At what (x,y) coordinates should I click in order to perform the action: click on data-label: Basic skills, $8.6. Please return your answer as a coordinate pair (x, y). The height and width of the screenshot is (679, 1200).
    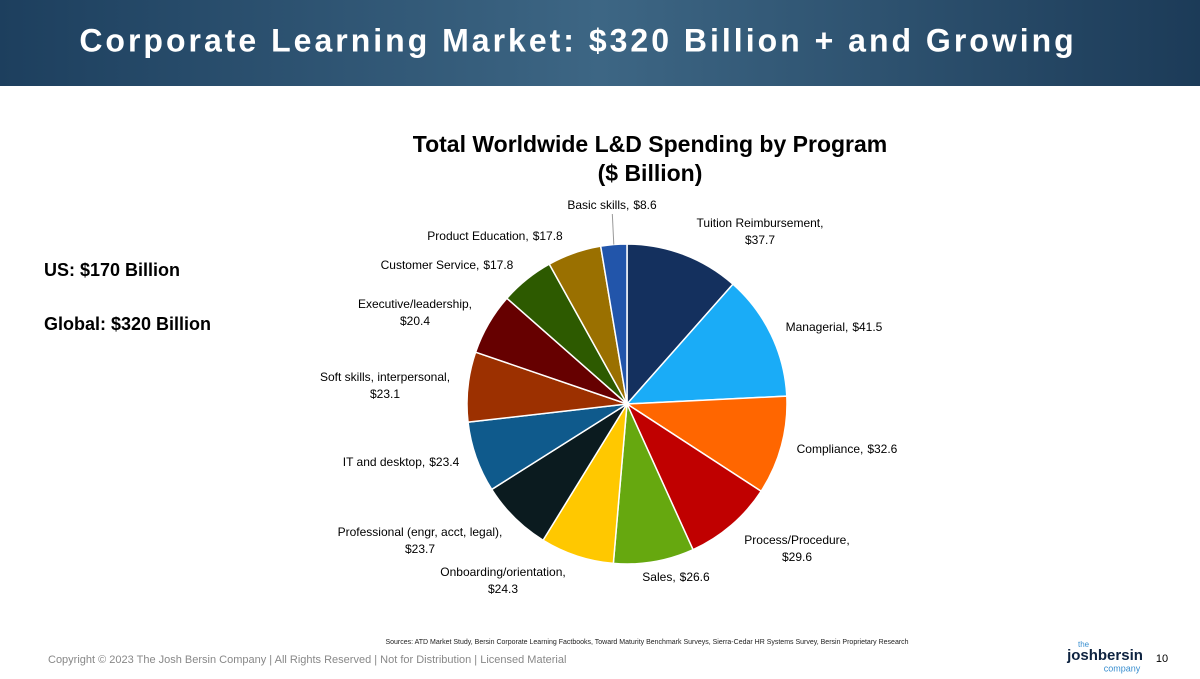
    Looking at the image, I should click on (612, 205).